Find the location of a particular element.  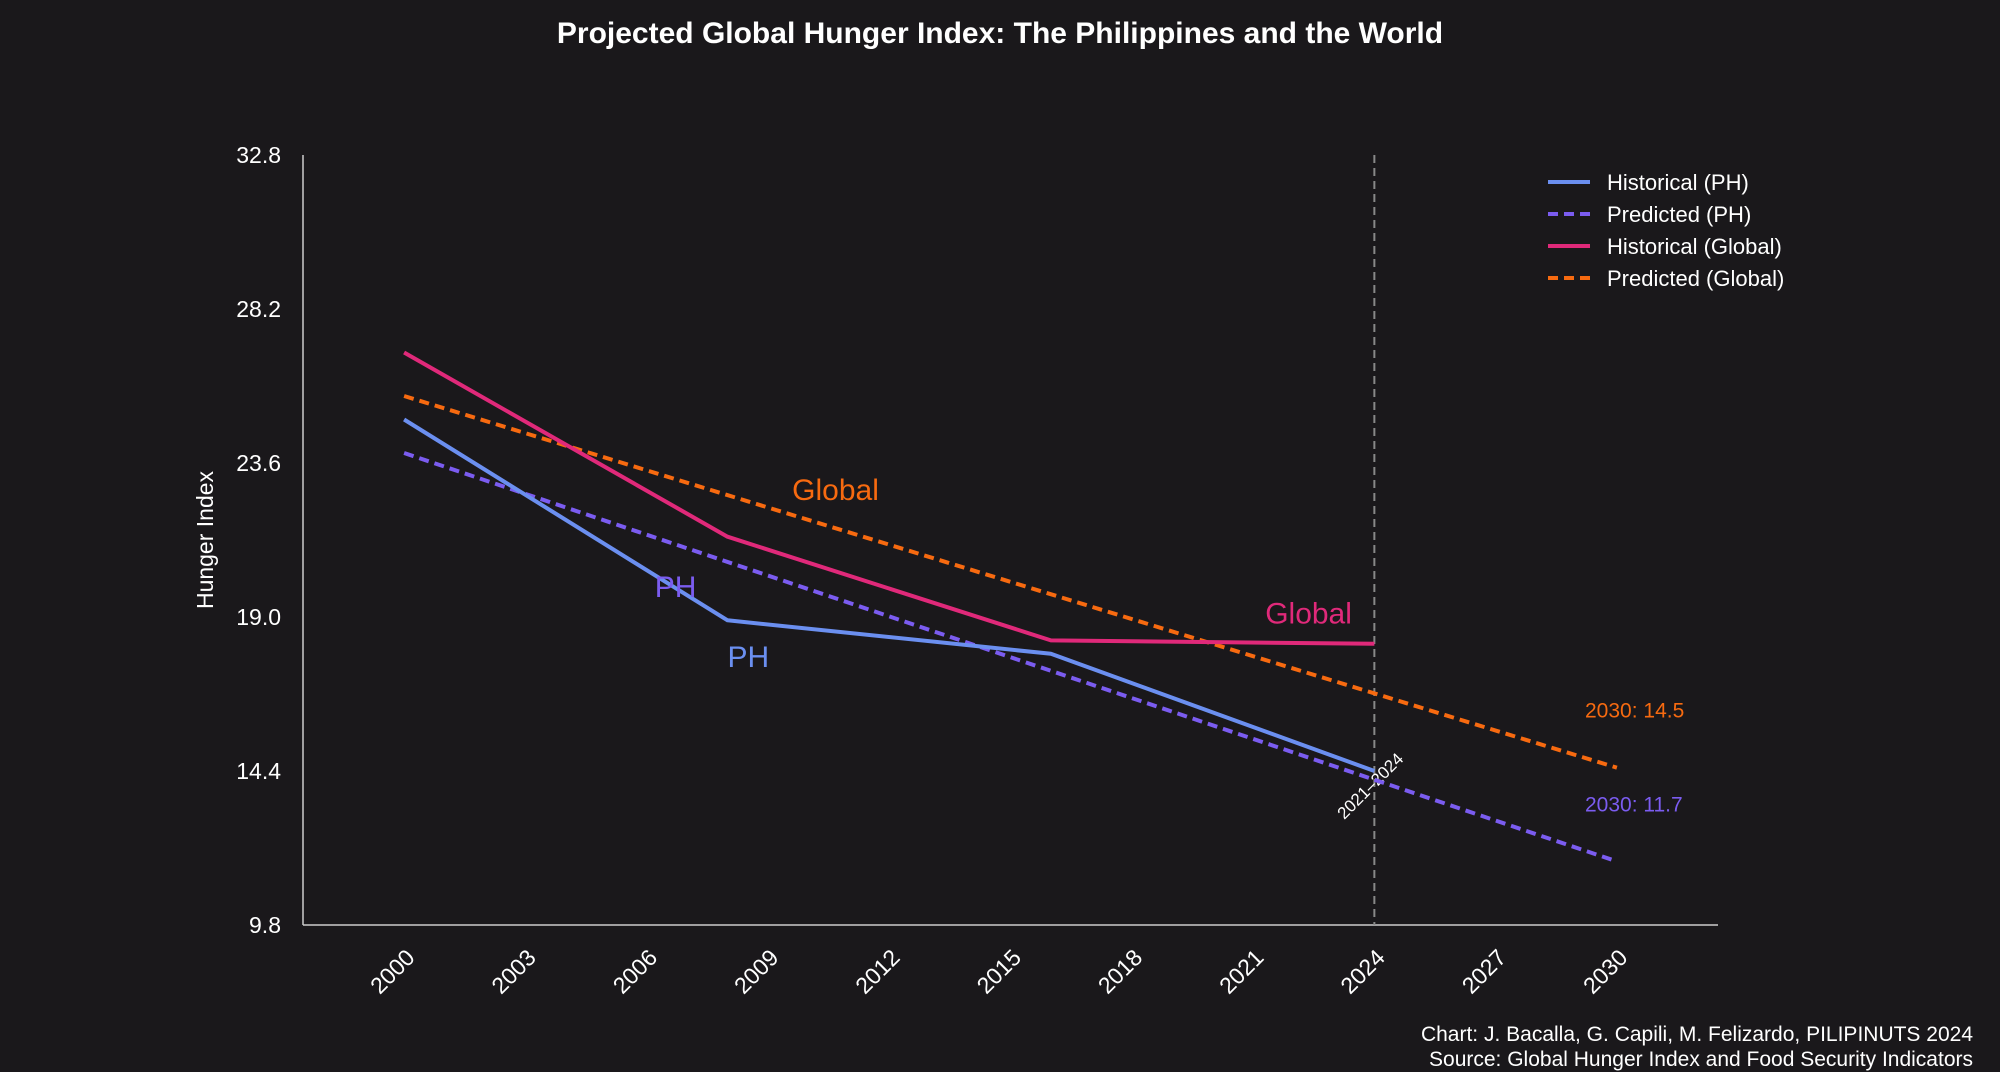

y-axis-label: Hunger Index is located at coordinates (205, 539).